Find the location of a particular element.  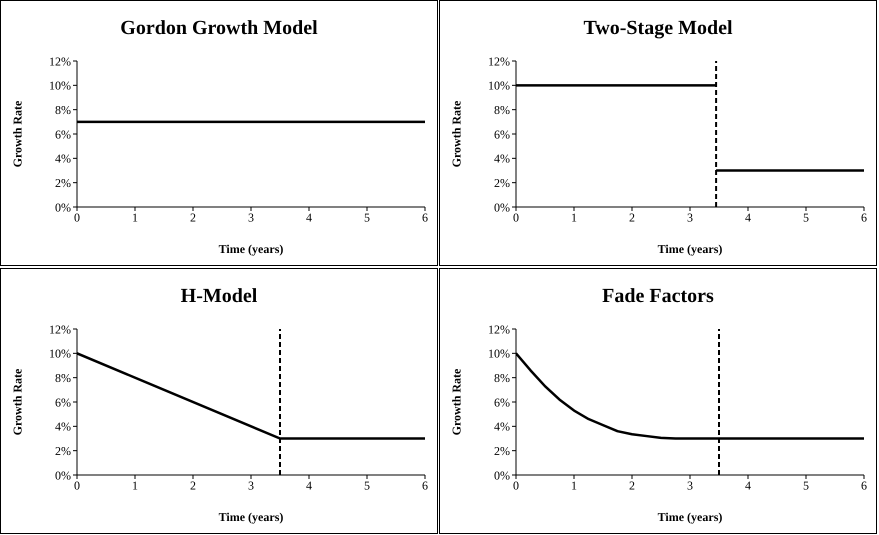

chart-title: Fade Factors is located at coordinates (658, 297).